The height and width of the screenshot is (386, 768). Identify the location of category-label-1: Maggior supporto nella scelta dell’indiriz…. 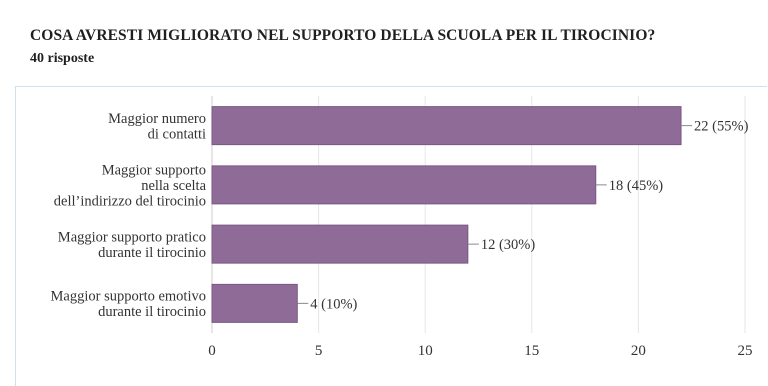
(130, 185).